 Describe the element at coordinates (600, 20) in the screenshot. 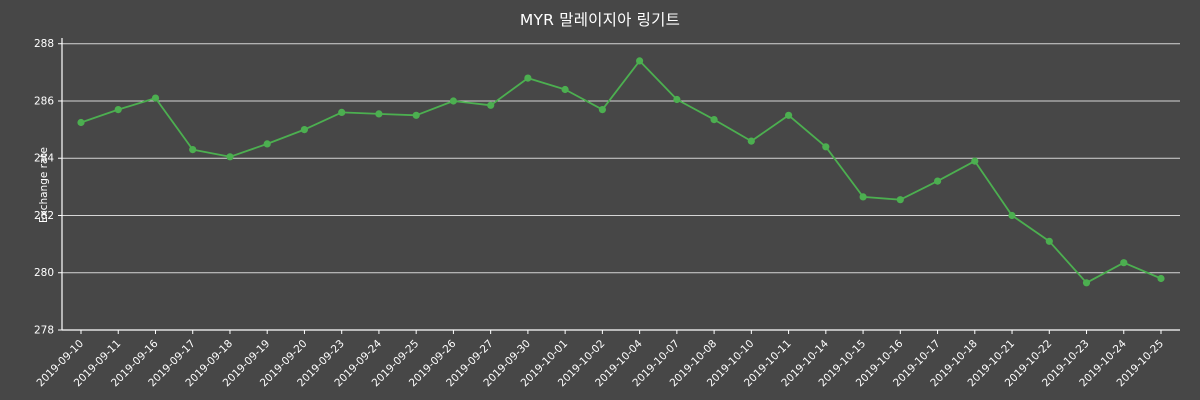

I see `chart-title: MYR 말레이지아 링기트` at that location.